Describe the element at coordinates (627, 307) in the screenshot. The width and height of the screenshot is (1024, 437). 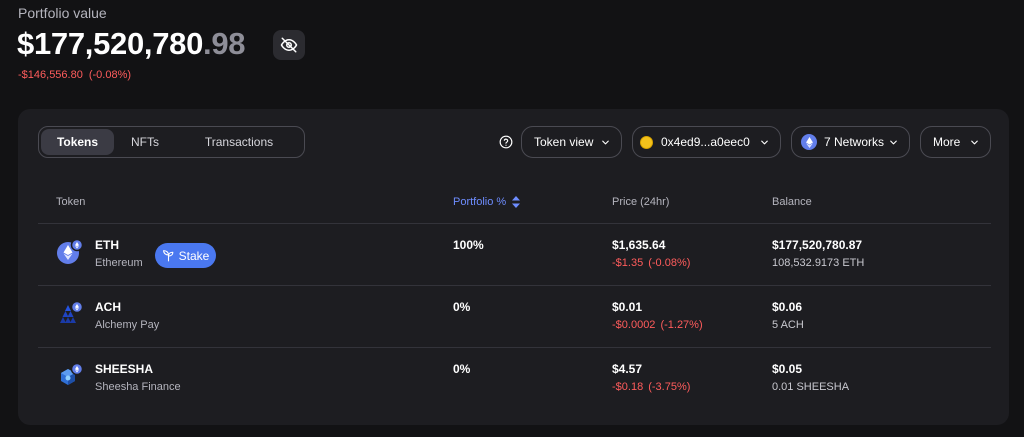
I see `token-price: $0.01` at that location.